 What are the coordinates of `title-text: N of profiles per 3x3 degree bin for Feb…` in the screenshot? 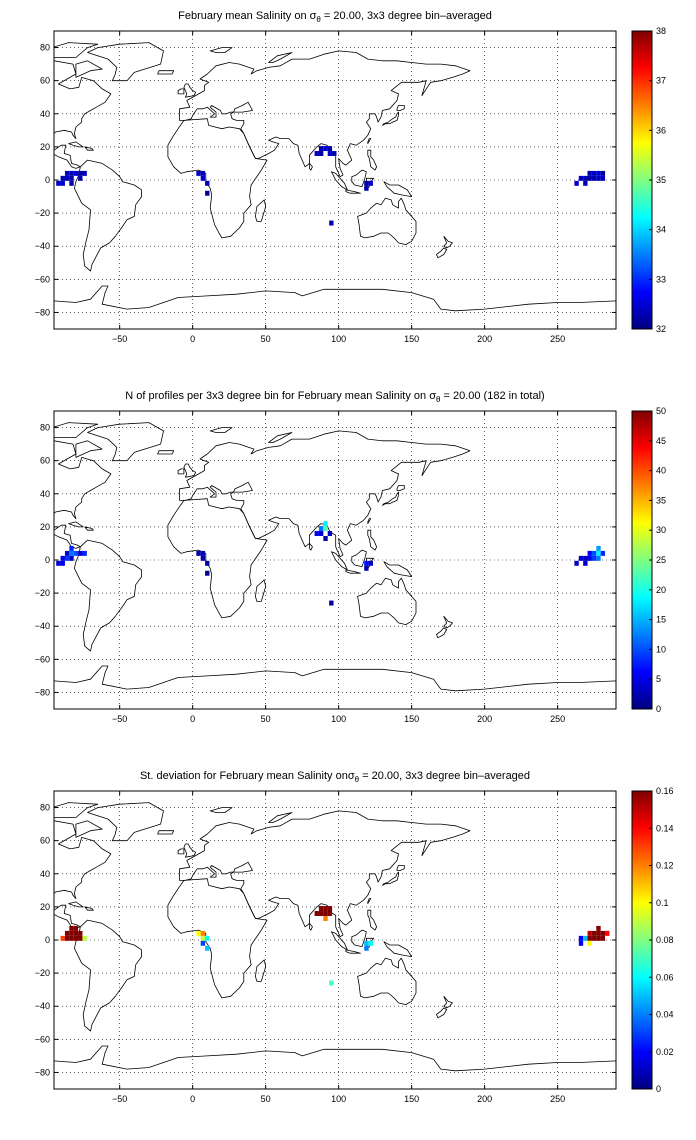 It's located at (277, 396).